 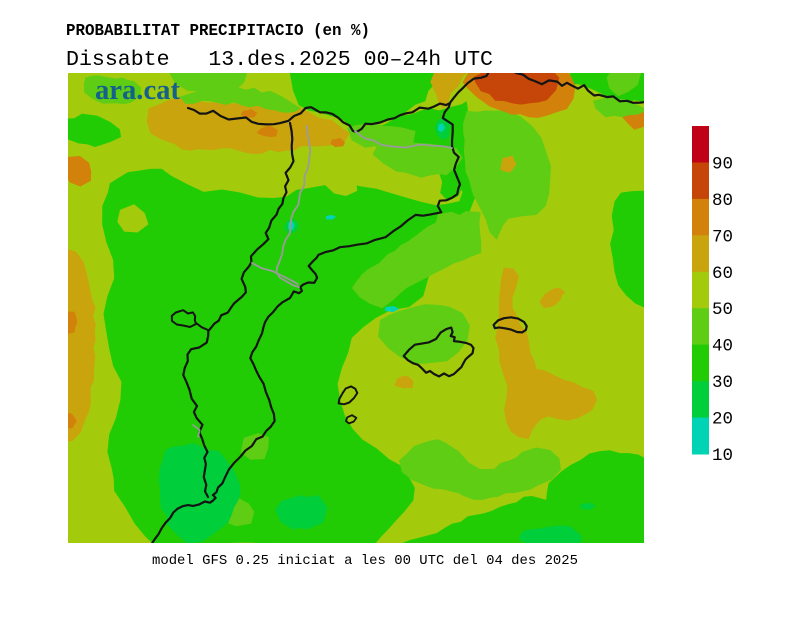 What do you see at coordinates (279, 60) in the screenshot?
I see `svg-text:Dissabte 13.des.2025 00–24h: Dissabte 13.des.2025 00–24h UTC` at bounding box center [279, 60].